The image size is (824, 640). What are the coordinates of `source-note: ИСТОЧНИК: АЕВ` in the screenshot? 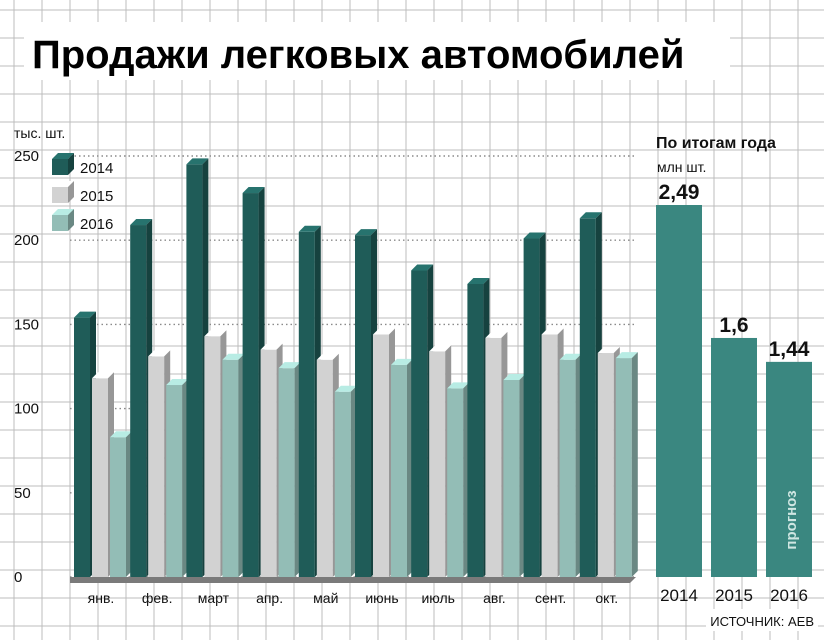 It's located at (762, 621).